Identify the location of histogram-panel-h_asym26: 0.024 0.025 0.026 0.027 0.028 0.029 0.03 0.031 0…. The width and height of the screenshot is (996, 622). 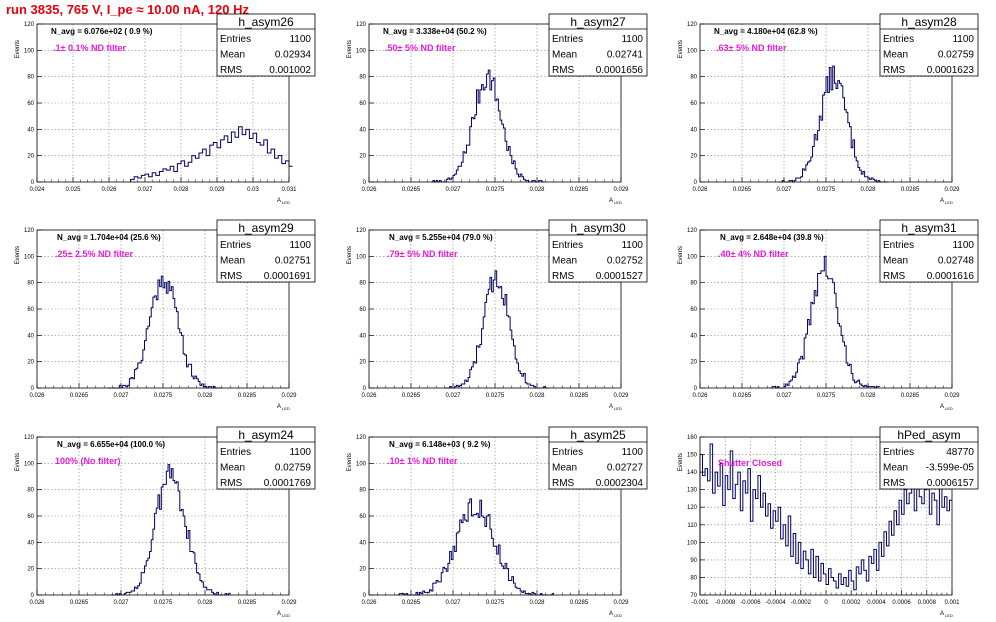
(165, 109).